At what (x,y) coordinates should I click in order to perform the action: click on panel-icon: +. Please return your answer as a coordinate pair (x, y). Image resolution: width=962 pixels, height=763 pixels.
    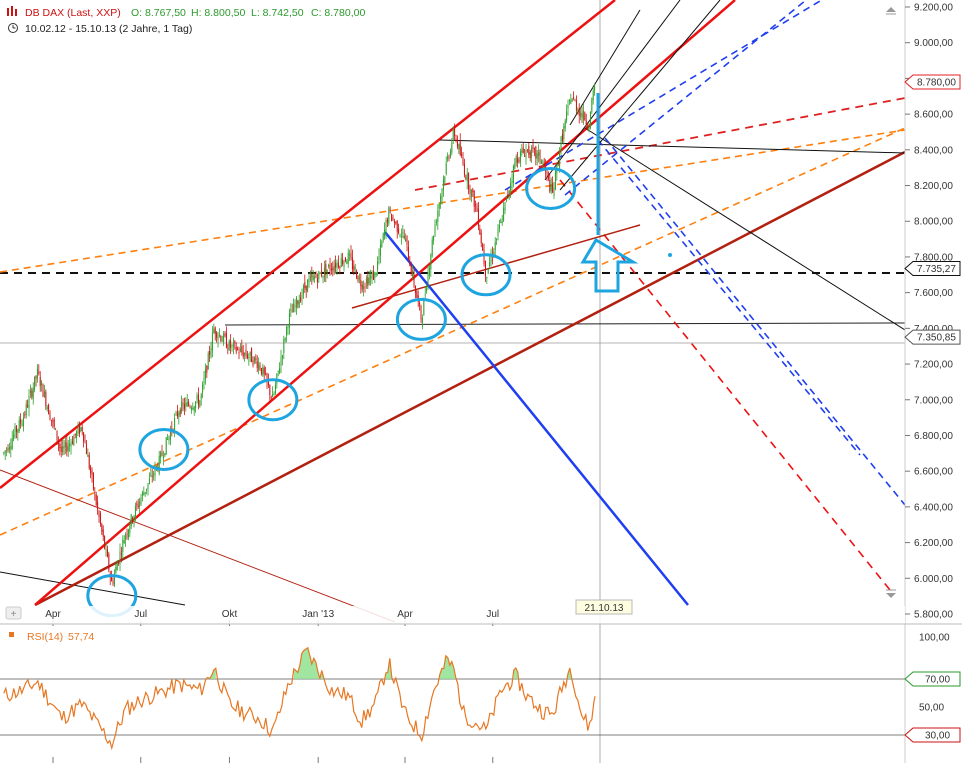
    Looking at the image, I should click on (13, 613).